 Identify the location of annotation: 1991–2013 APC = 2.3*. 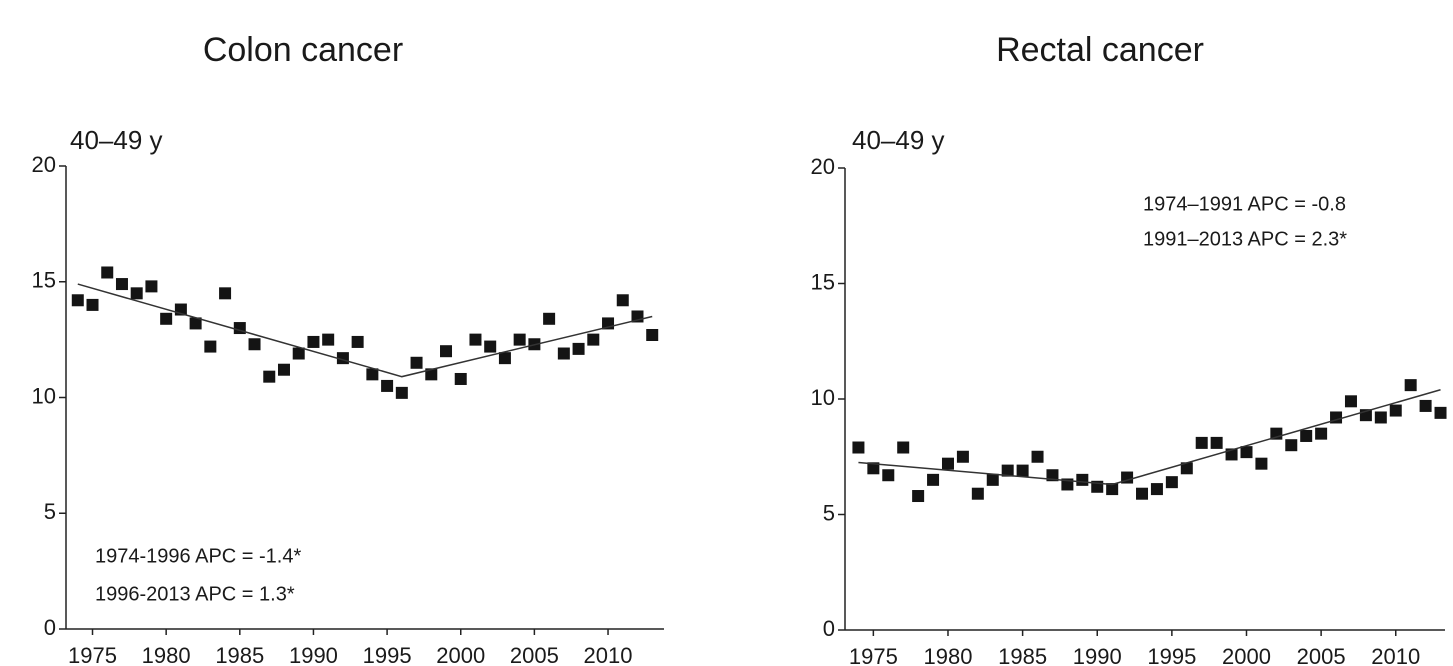
(1245, 239).